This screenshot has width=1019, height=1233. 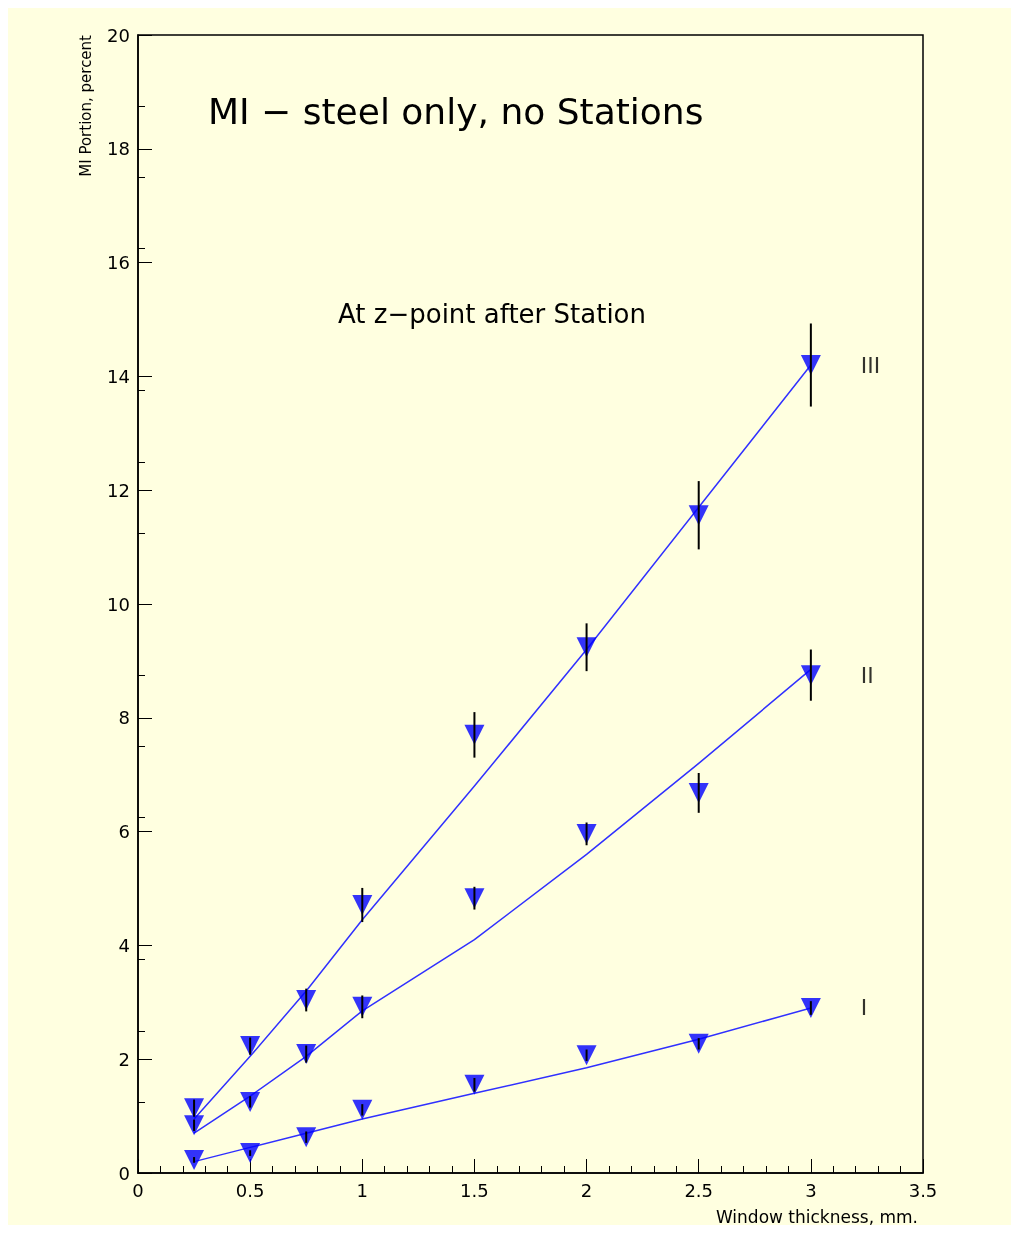 What do you see at coordinates (699, 1190) in the screenshot?
I see `x-tick-label: 2.5` at bounding box center [699, 1190].